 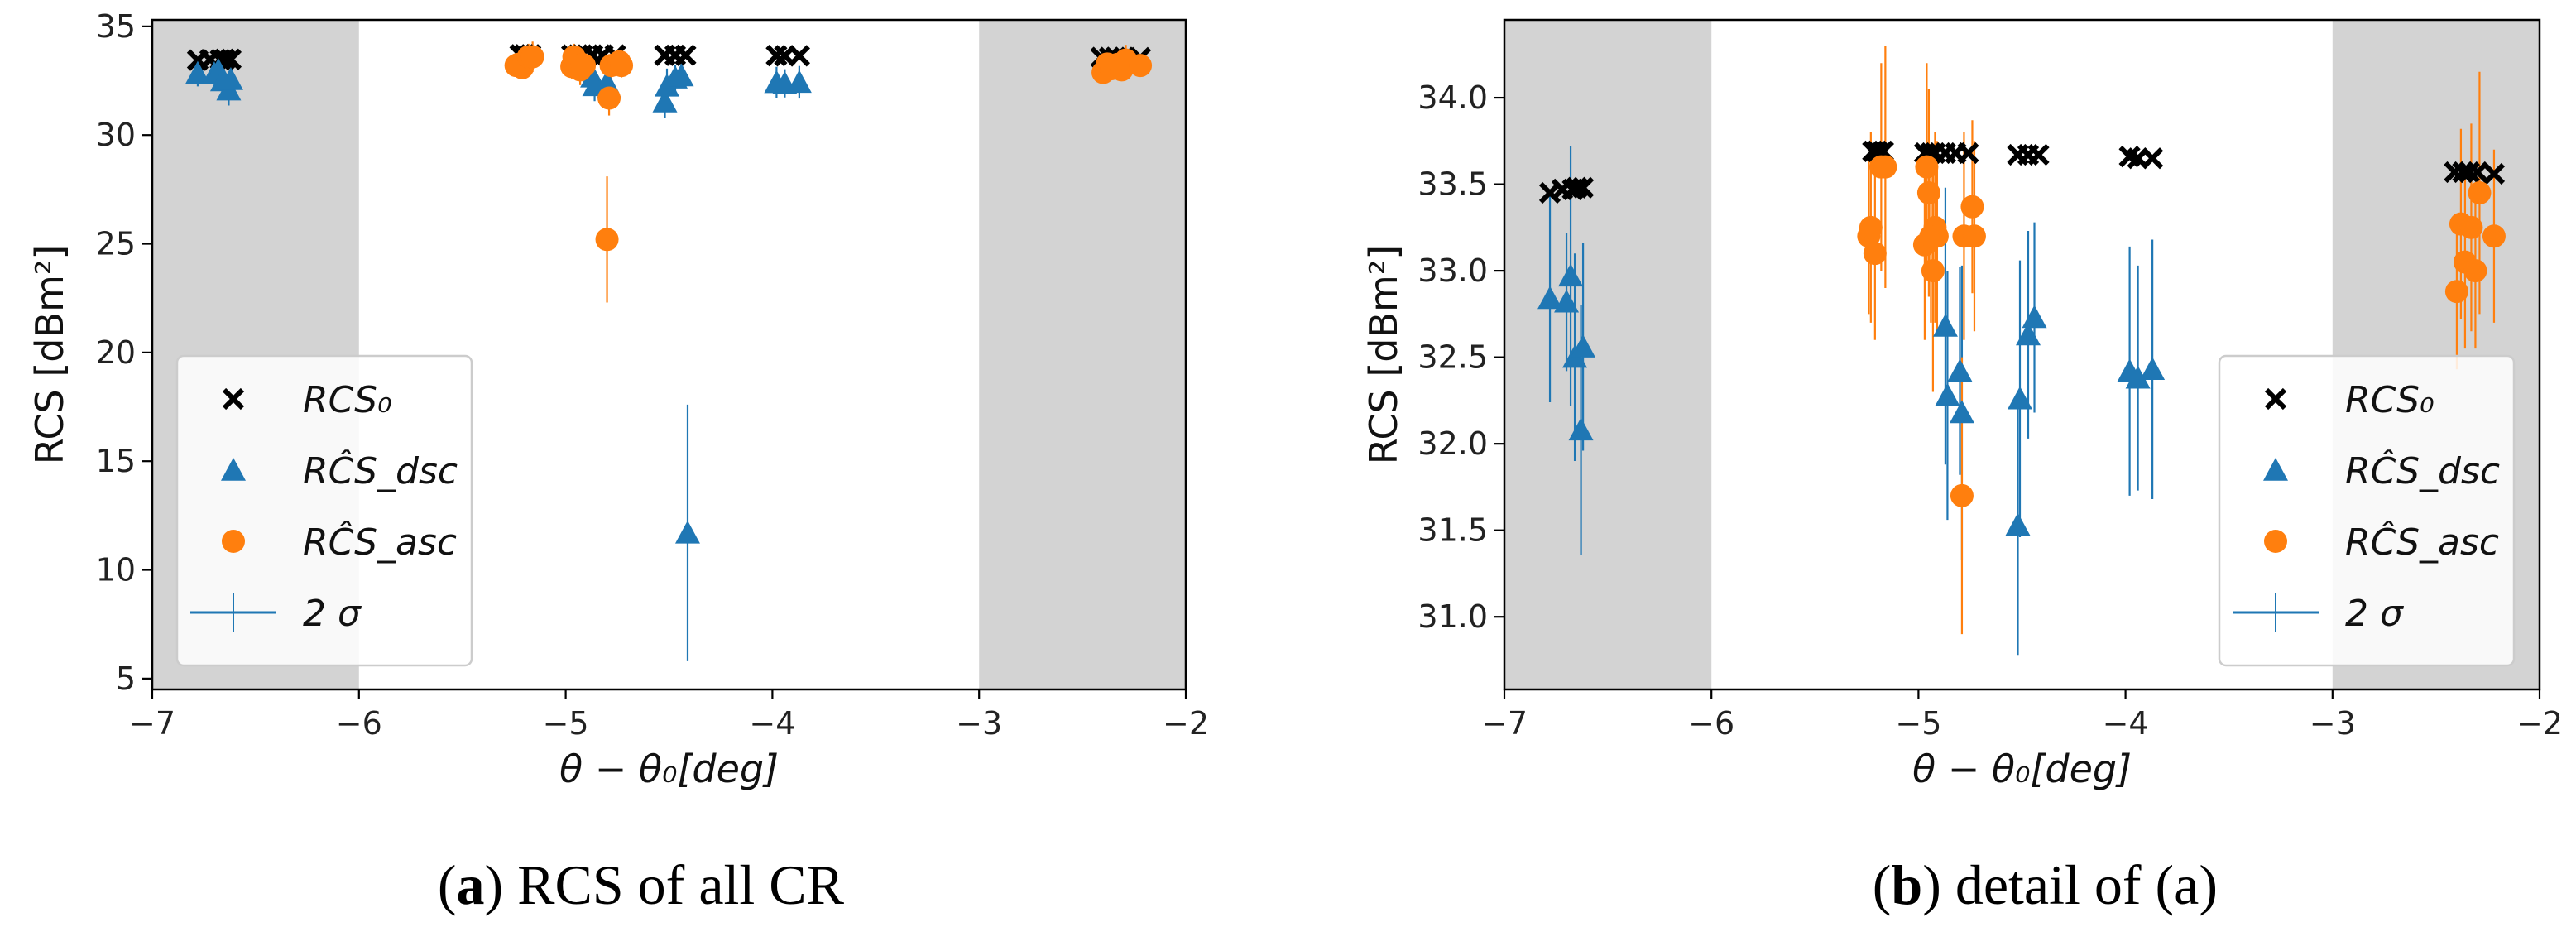 What do you see at coordinates (2333, 723) in the screenshot?
I see `x-tick-label: −3` at bounding box center [2333, 723].